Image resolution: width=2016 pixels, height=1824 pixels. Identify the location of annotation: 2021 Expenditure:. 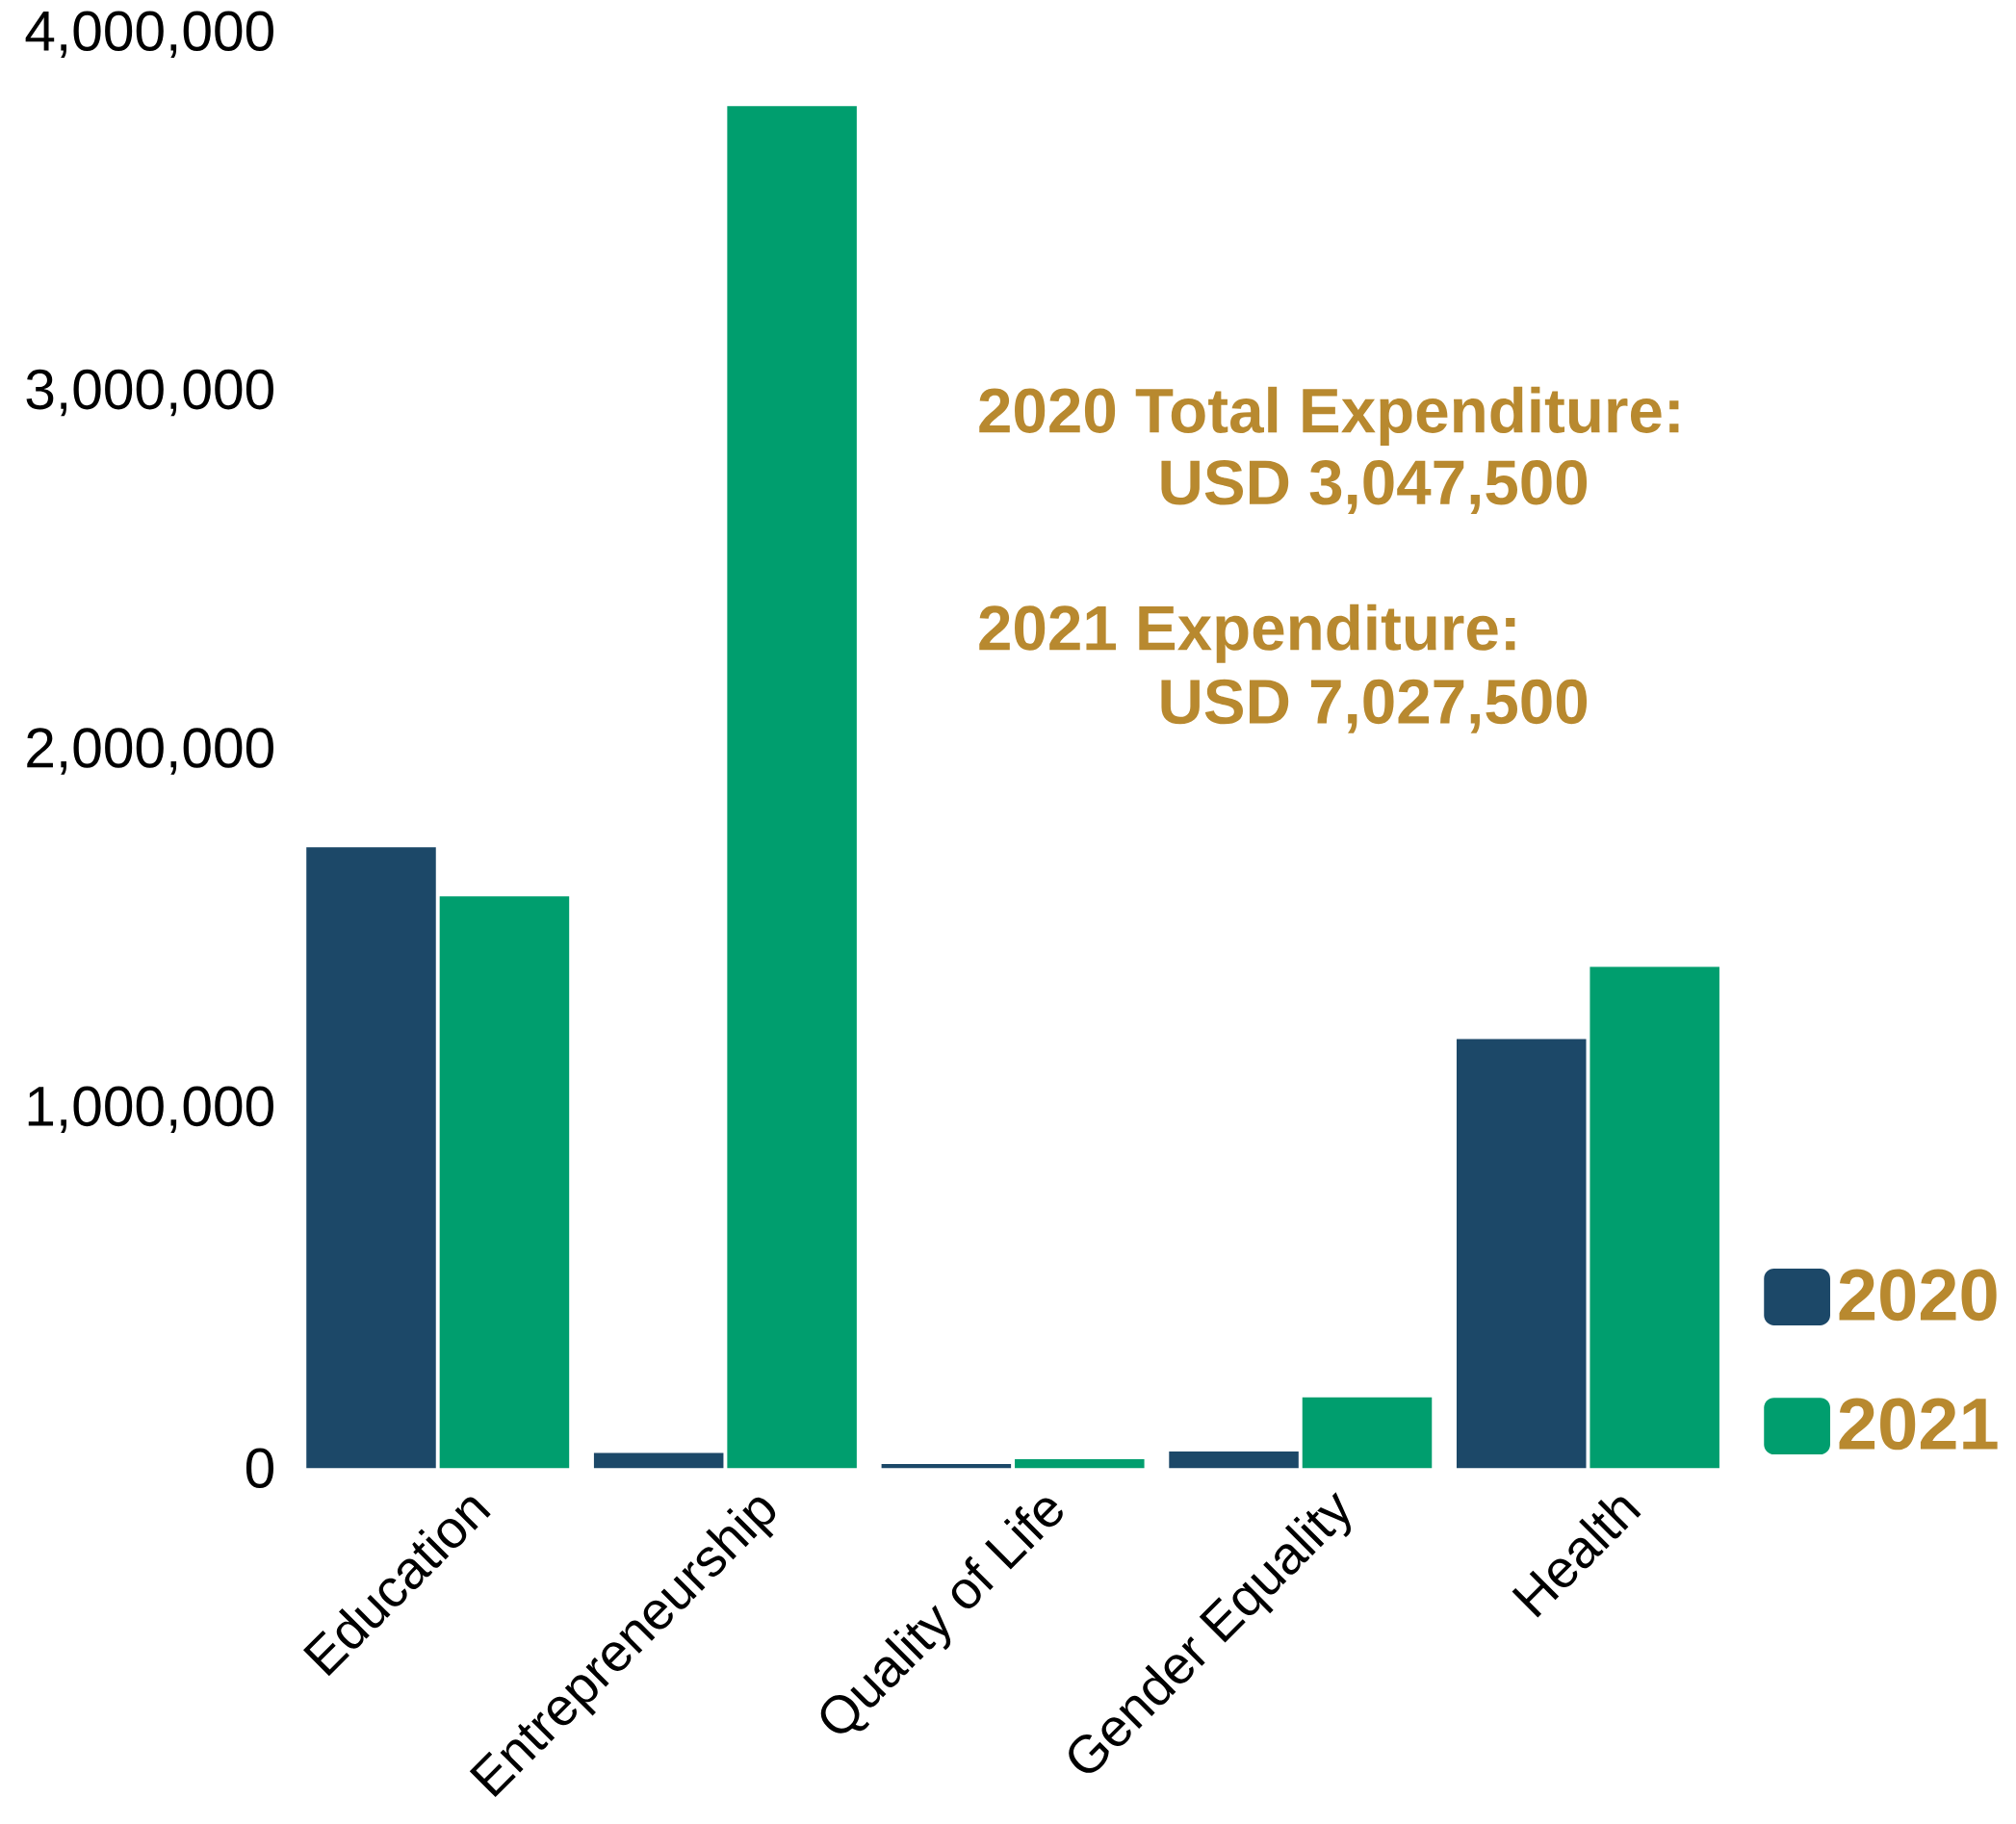
(1247, 633).